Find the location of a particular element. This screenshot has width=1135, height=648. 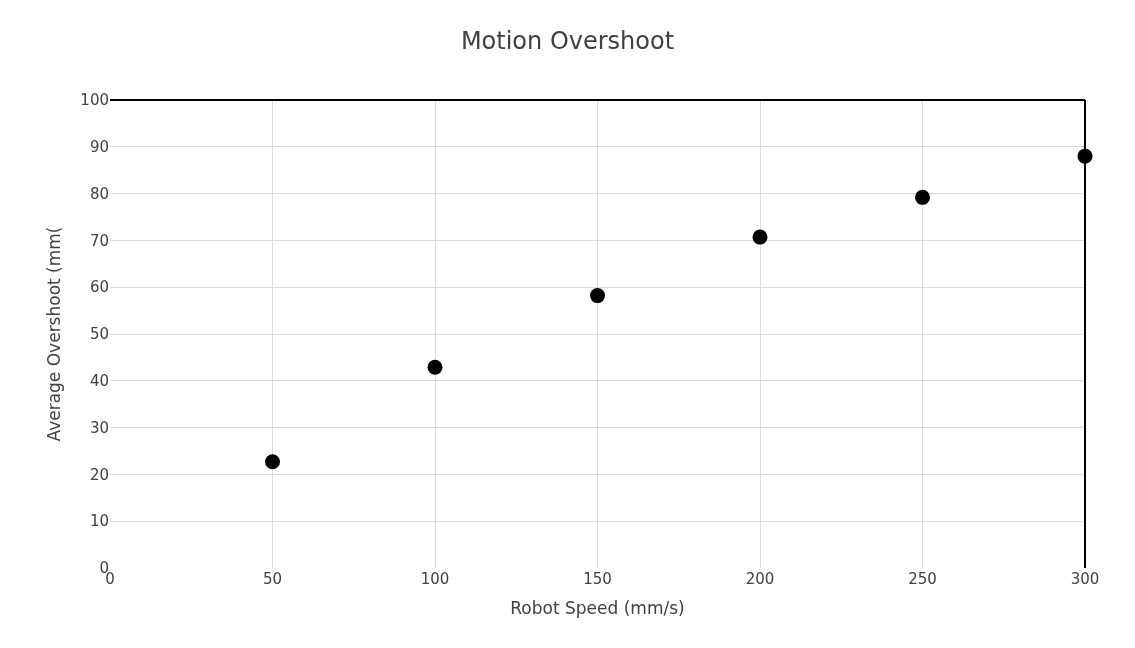

y-tick-label: 30 is located at coordinates (99, 427).